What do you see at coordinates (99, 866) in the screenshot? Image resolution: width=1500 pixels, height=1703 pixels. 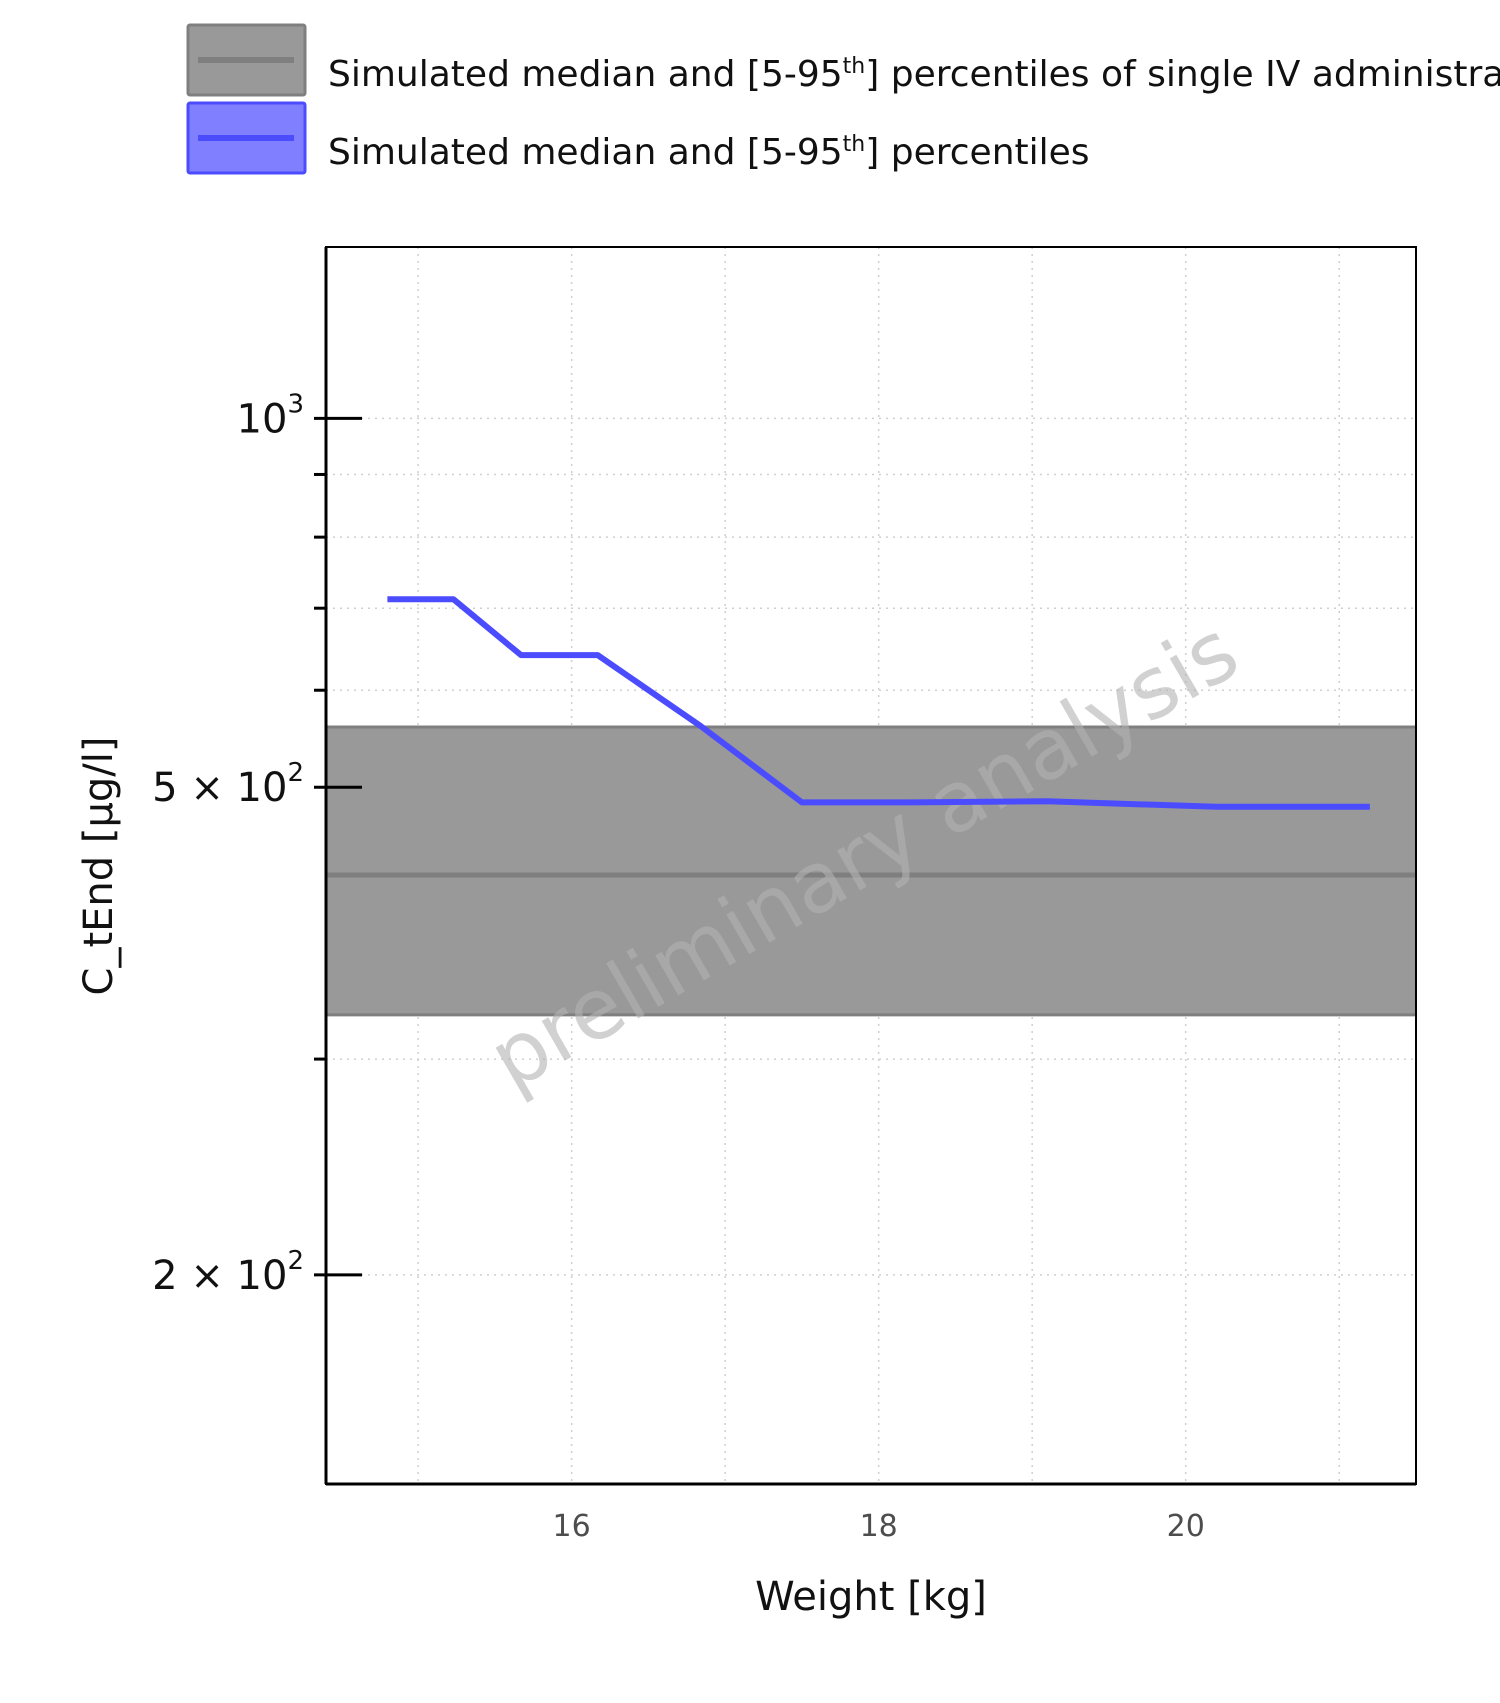 I see `y-axis-title: C_tEnd [µg/l]` at bounding box center [99, 866].